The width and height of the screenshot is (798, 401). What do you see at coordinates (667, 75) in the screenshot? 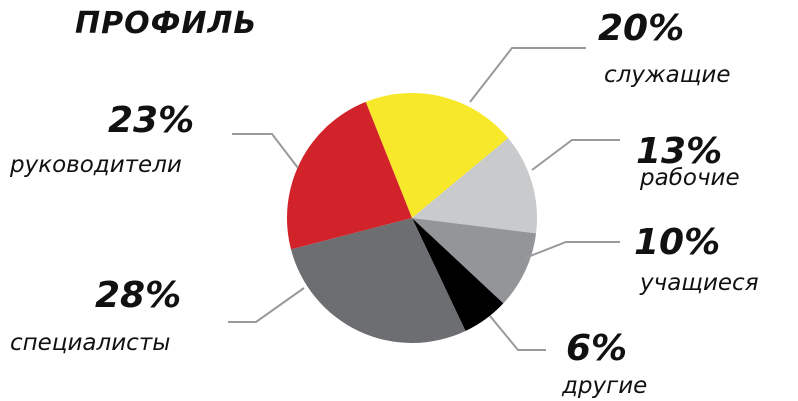
I see `slice-category-label-0: служащие` at bounding box center [667, 75].